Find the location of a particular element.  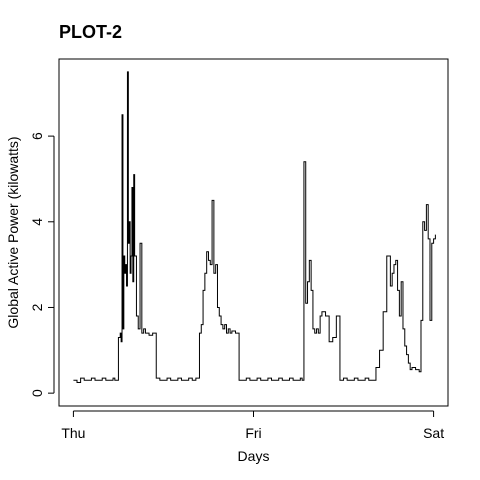

x-tick-label: Sat is located at coordinates (433, 433).